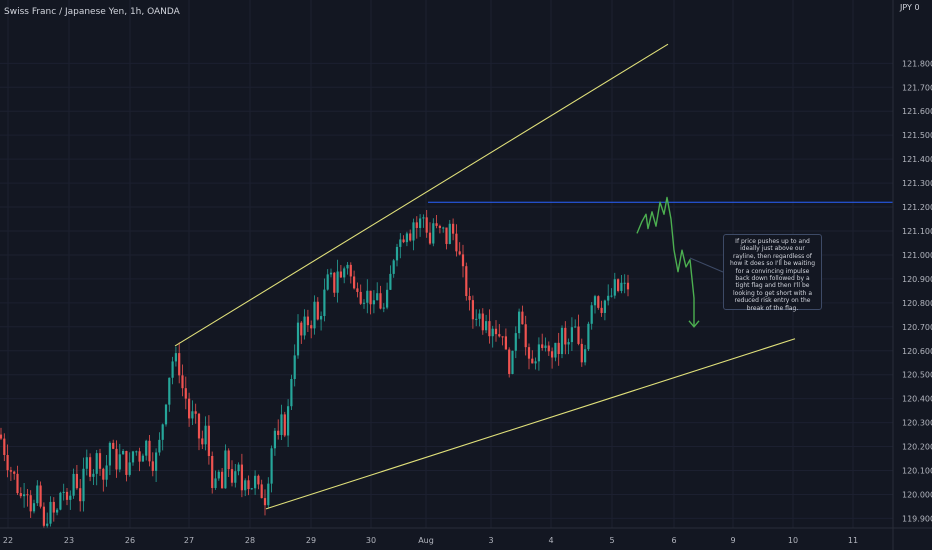 The height and width of the screenshot is (550, 932). Describe the element at coordinates (917, 63) in the screenshot. I see `y-tick-label: 121.800` at that location.